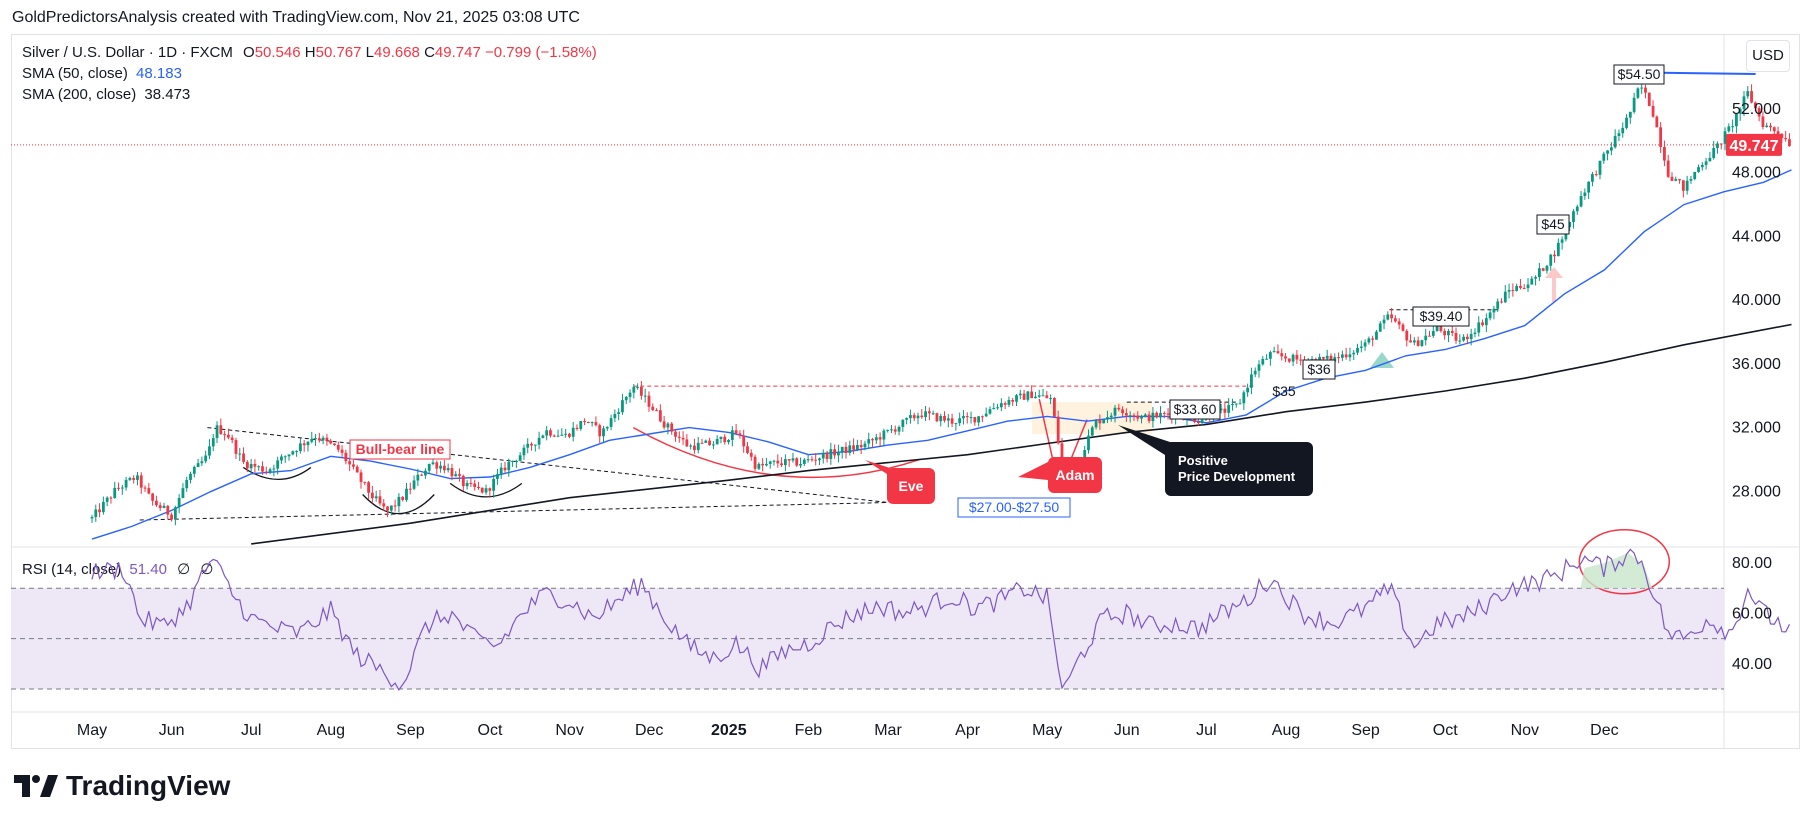  I want to click on open-value: 50.546, so click(277, 52).